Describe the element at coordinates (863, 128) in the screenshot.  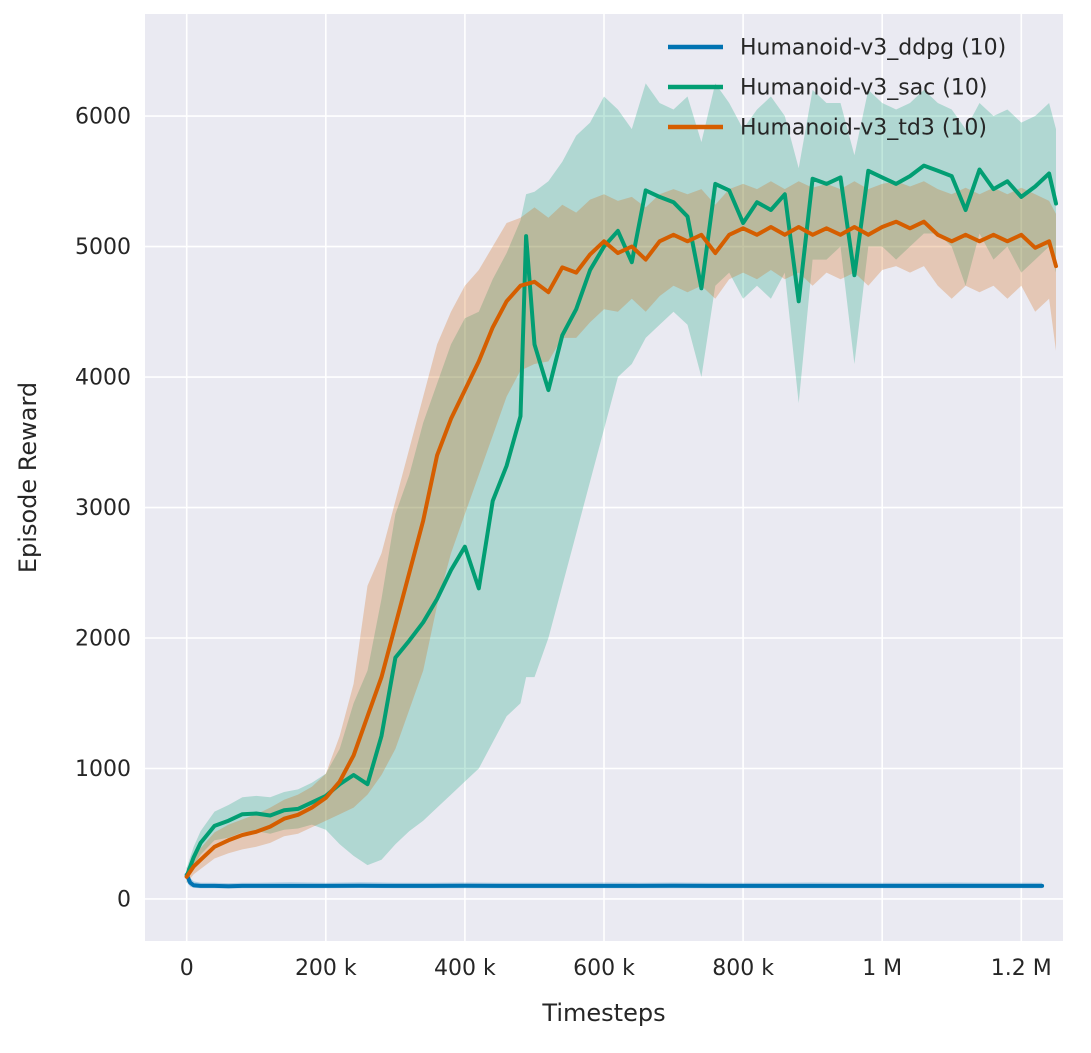
I see `legend-label: Humanoid-v3_td3 (10)` at that location.